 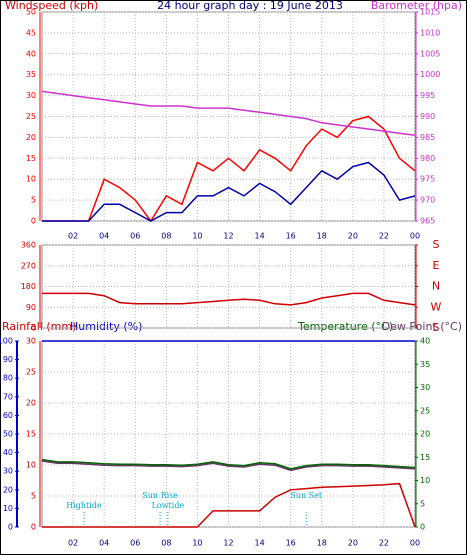 What do you see at coordinates (28, 245) in the screenshot?
I see `y-tick-label: 360` at bounding box center [28, 245].